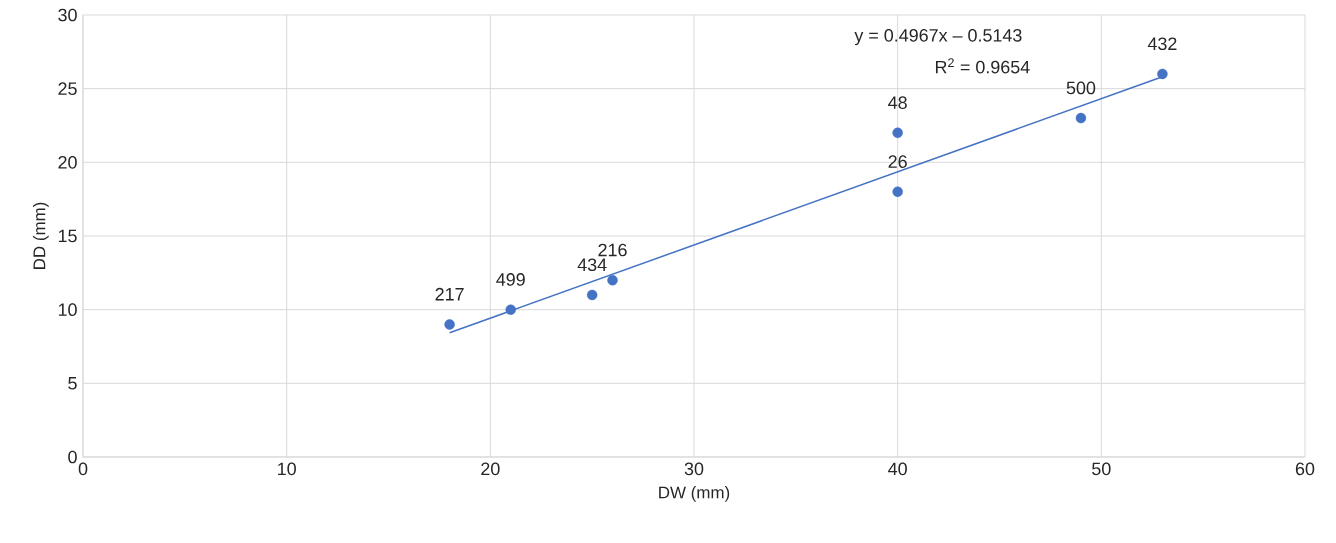  Describe the element at coordinates (67, 236) in the screenshot. I see `y-tick-label: 15` at that location.